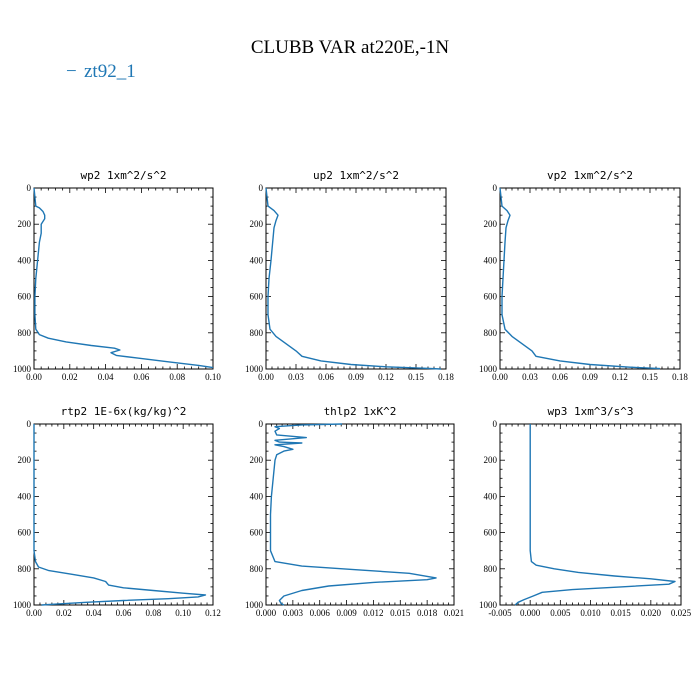 The width and height of the screenshot is (700, 700). I want to click on x-tick-label: 0.003, so click(293, 613).